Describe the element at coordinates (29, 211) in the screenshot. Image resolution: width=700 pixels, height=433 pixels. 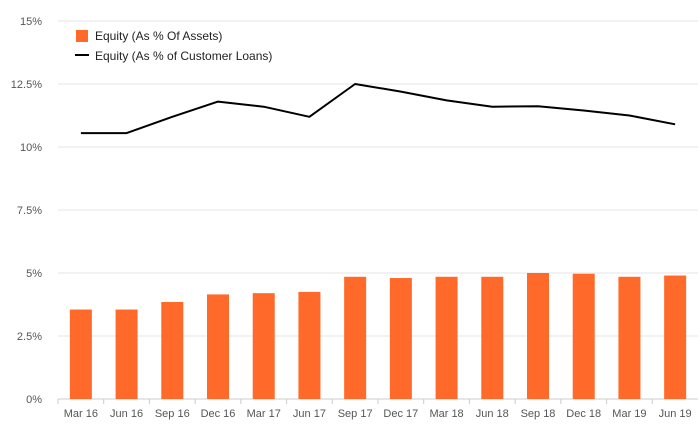
I see `y-tick-label: 7.5%` at that location.